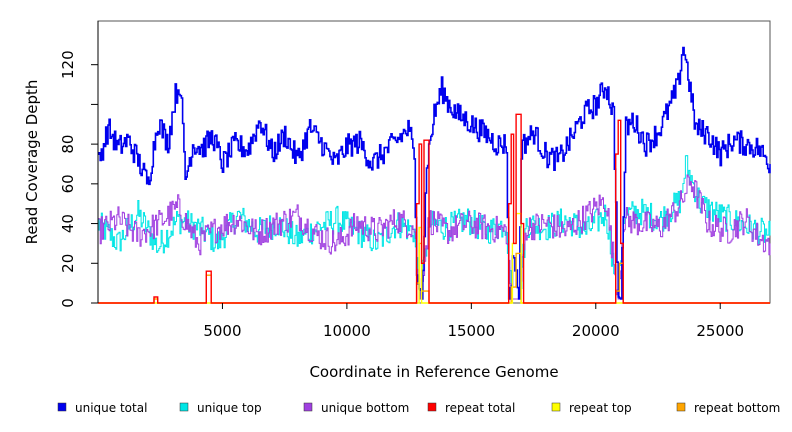 The image size is (792, 432). Describe the element at coordinates (68, 183) in the screenshot. I see `y-tick-label: 60` at that location.